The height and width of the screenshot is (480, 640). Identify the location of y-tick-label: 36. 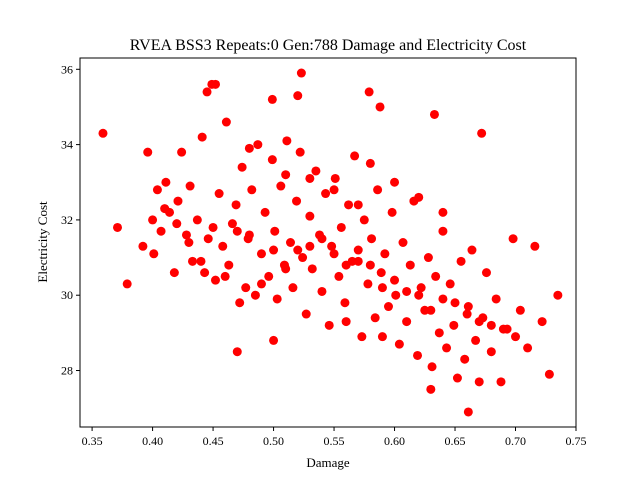
(67, 69).